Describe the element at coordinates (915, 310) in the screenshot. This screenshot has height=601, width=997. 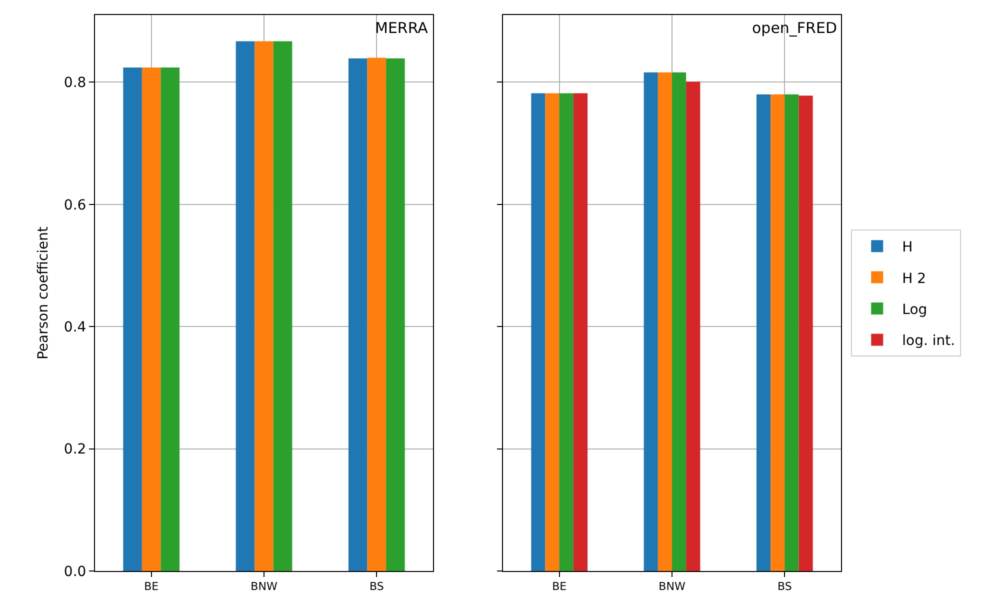
I see `legend-label: Log` at that location.